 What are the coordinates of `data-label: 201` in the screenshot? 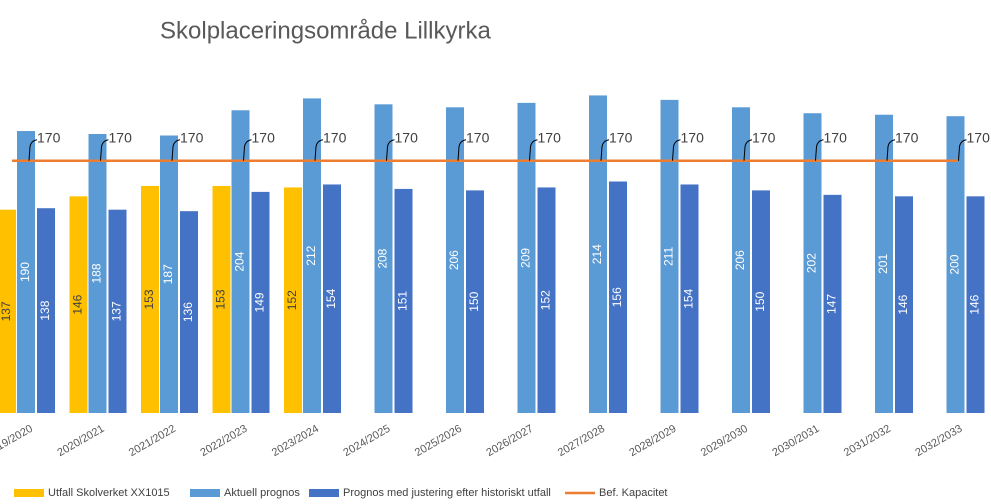 It's located at (883, 264).